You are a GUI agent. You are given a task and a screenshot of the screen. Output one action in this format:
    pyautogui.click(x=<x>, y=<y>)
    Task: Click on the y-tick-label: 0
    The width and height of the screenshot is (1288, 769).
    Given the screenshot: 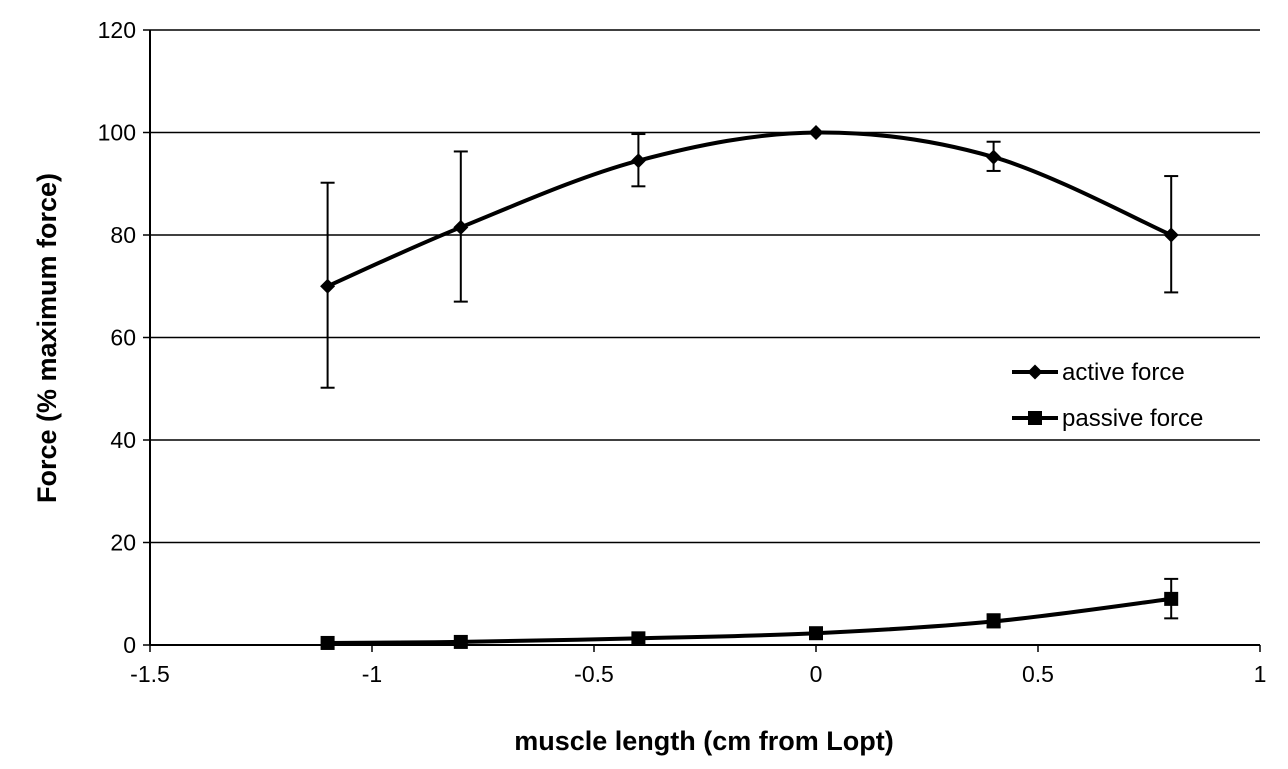 What is the action you would take?
    pyautogui.click(x=129, y=645)
    